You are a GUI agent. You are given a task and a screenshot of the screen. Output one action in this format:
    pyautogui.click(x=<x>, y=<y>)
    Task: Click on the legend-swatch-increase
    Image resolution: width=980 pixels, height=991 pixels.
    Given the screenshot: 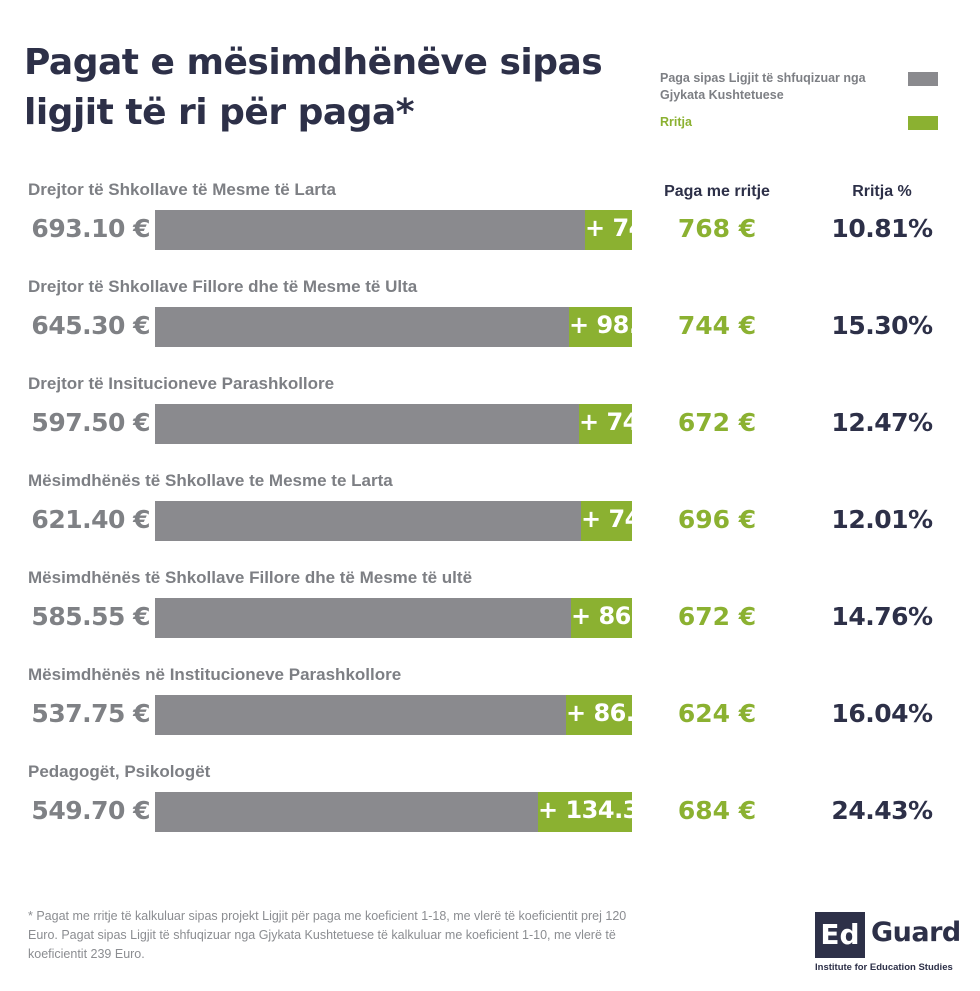 What is the action you would take?
    pyautogui.click(x=923, y=123)
    